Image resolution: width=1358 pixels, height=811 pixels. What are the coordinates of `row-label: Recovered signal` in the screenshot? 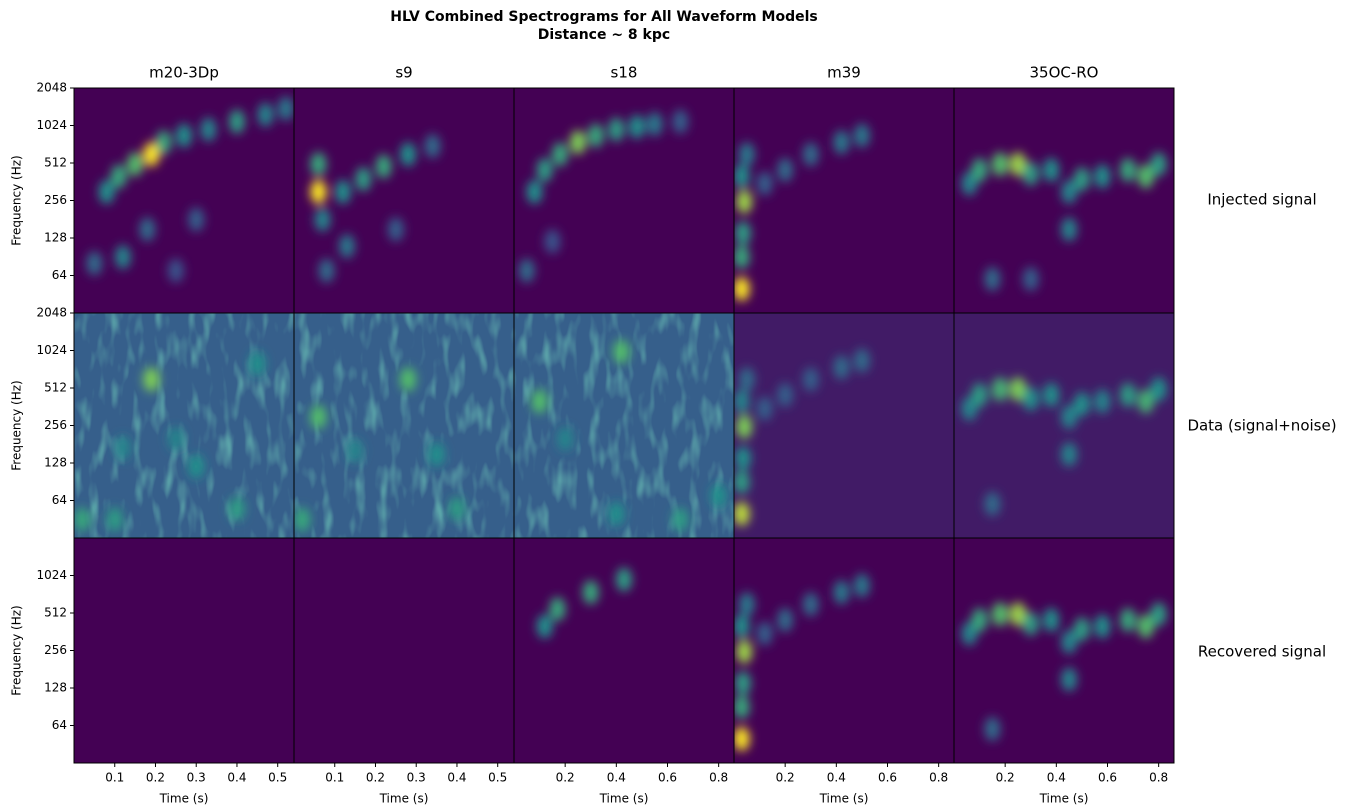 It's located at (1262, 652).